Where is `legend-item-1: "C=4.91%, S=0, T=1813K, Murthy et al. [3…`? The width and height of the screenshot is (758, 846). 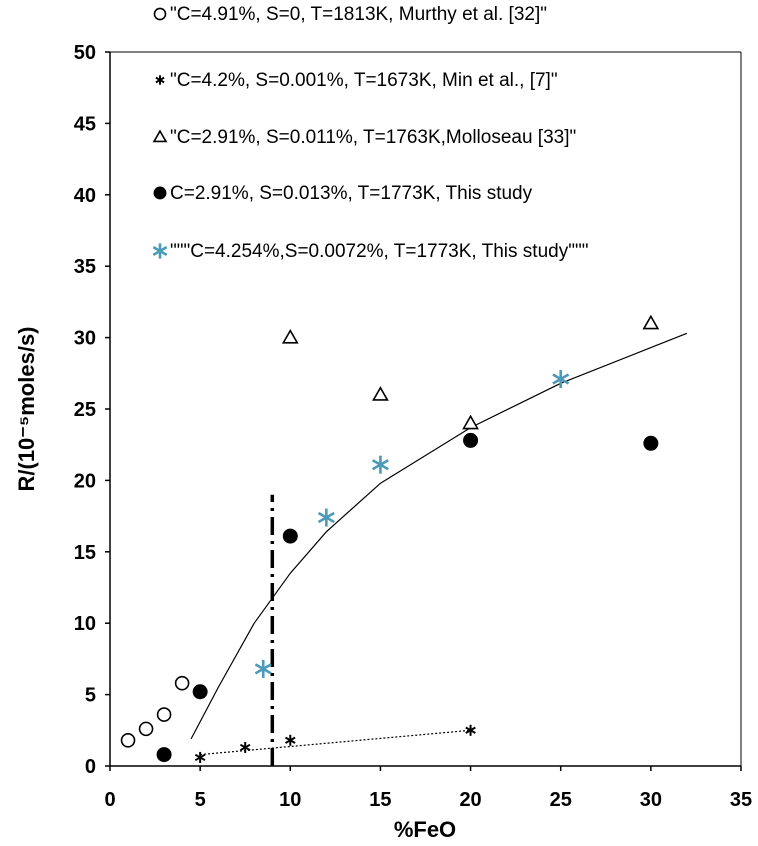 legend-item-1: "C=4.91%, S=0, T=1813K, Murthy et al. [3… is located at coordinates (350, 14).